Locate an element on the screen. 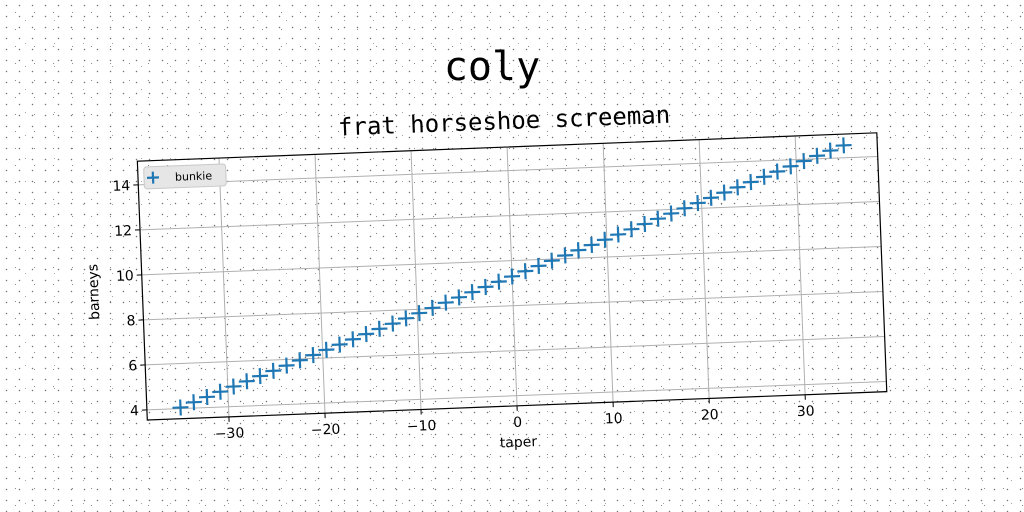 The image size is (1024, 512). legend-box is located at coordinates (185, 176).